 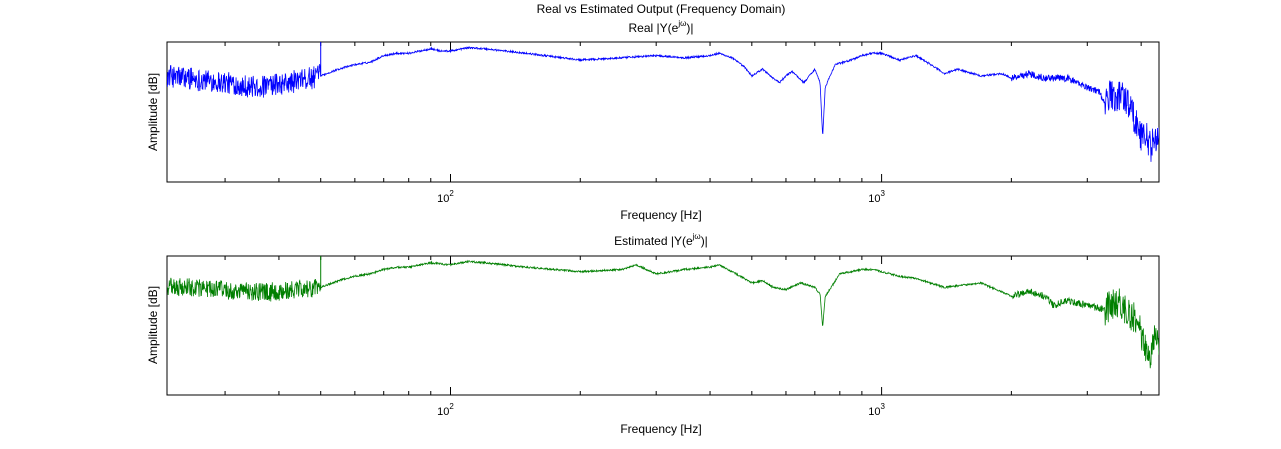 I want to click on subplot-title-real: Real |Y(ejω)|, so click(x=661, y=27).